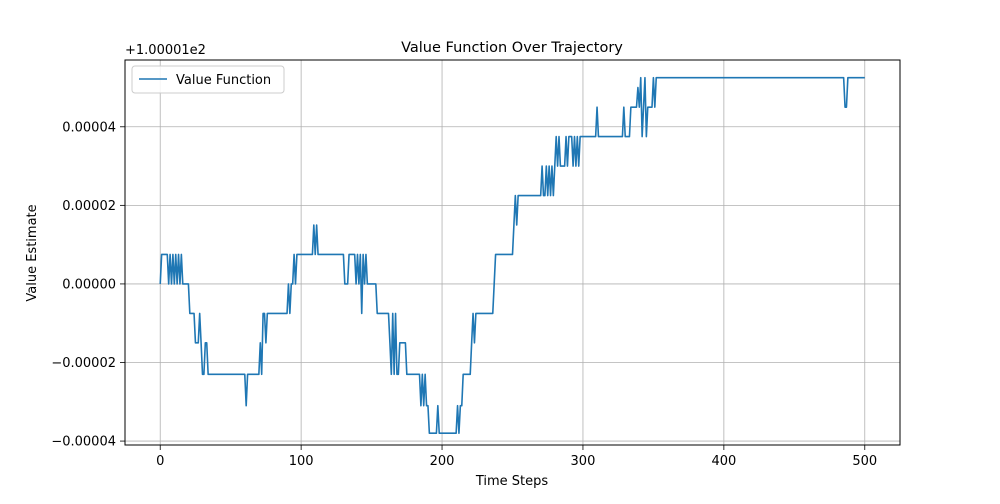 The height and width of the screenshot is (504, 1000). I want to click on legend: Value Function, so click(208, 79).